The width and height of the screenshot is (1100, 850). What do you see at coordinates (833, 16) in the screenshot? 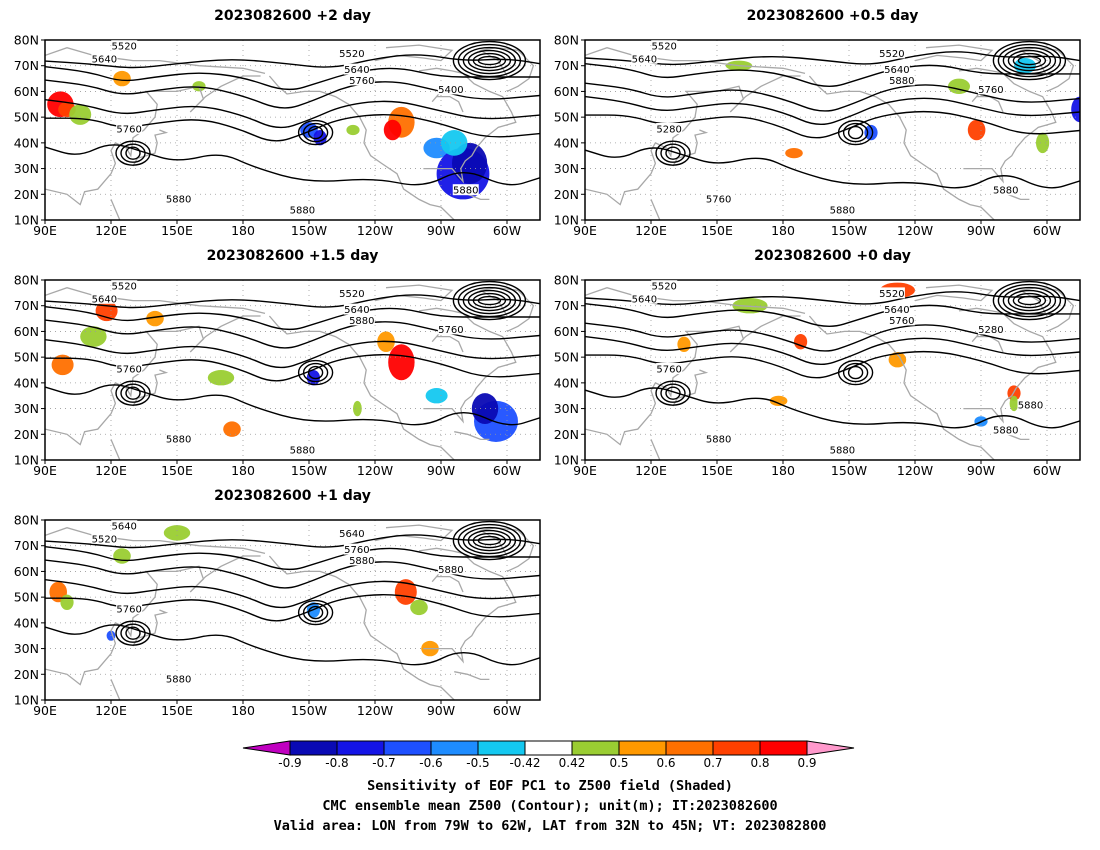
I see `panel-title: 2023082600 +0.5 day` at bounding box center [833, 16].